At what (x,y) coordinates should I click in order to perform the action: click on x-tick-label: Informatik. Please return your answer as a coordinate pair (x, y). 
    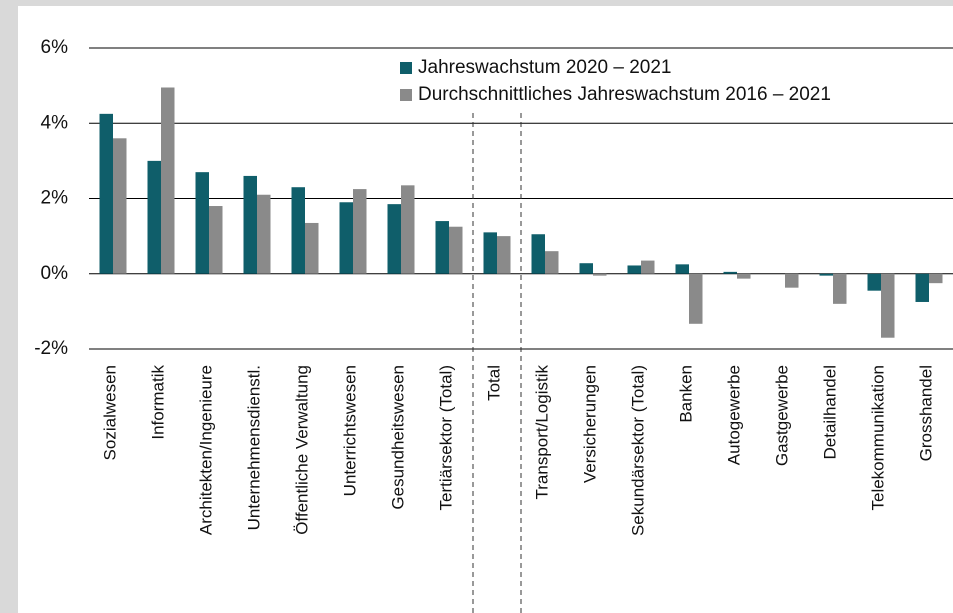
    Looking at the image, I should click on (157, 402).